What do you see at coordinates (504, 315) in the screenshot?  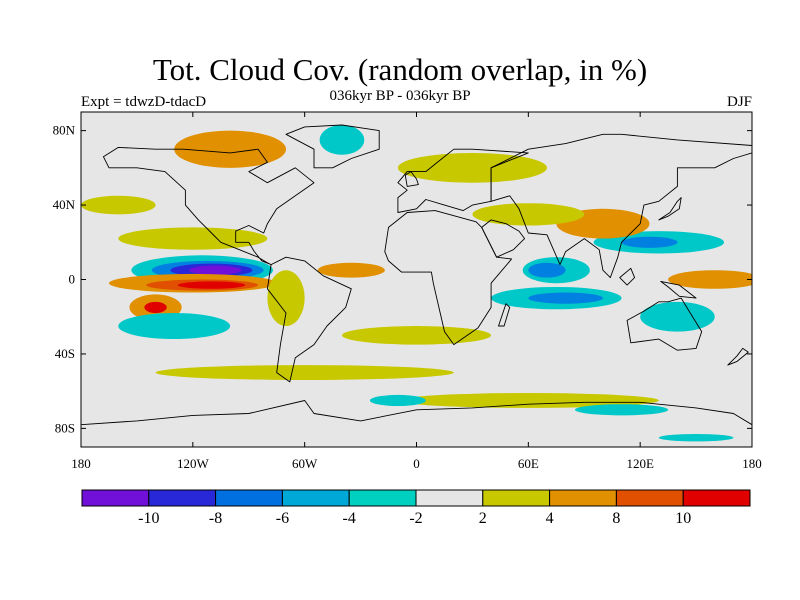 I see `coastline-madagascar` at bounding box center [504, 315].